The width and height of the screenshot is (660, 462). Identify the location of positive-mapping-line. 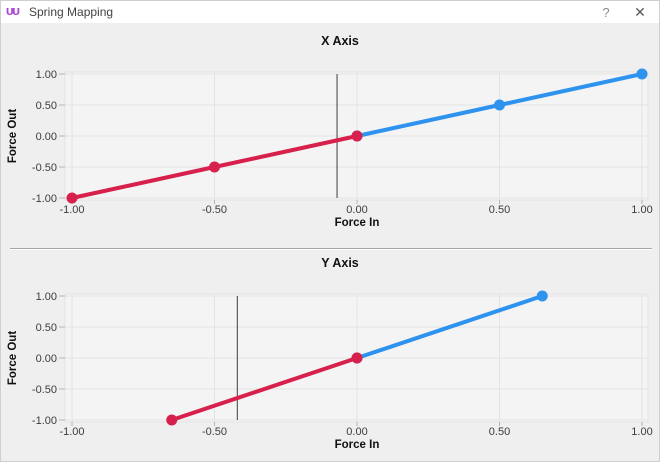
(450, 327).